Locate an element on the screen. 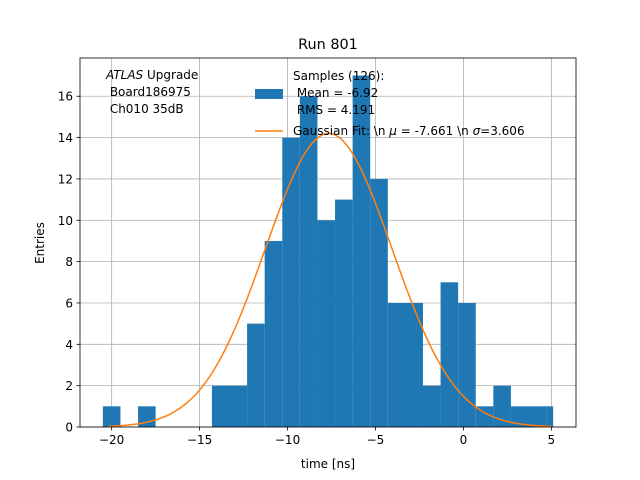 Image resolution: width=640 pixels, height=480 pixels. y-tick-label: 12 is located at coordinates (65, 179).